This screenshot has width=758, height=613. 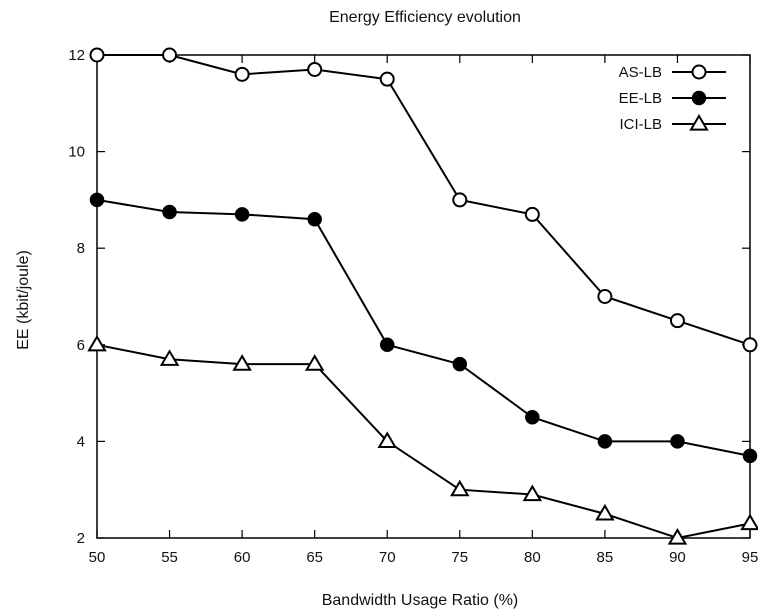 I want to click on x-tick-label: 95, so click(x=750, y=557).